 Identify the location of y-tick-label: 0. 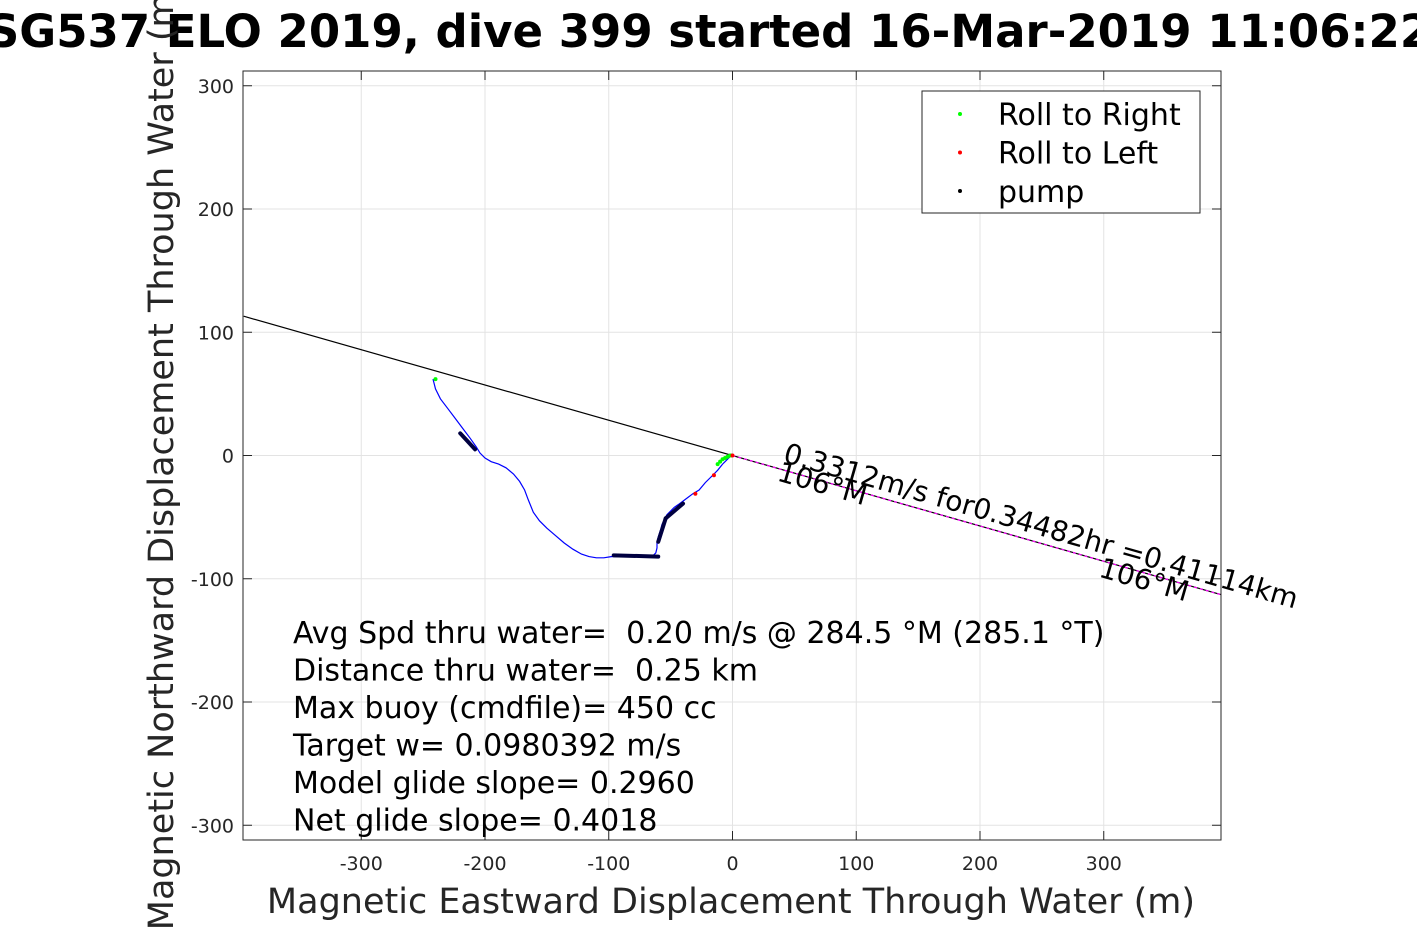
(228, 457).